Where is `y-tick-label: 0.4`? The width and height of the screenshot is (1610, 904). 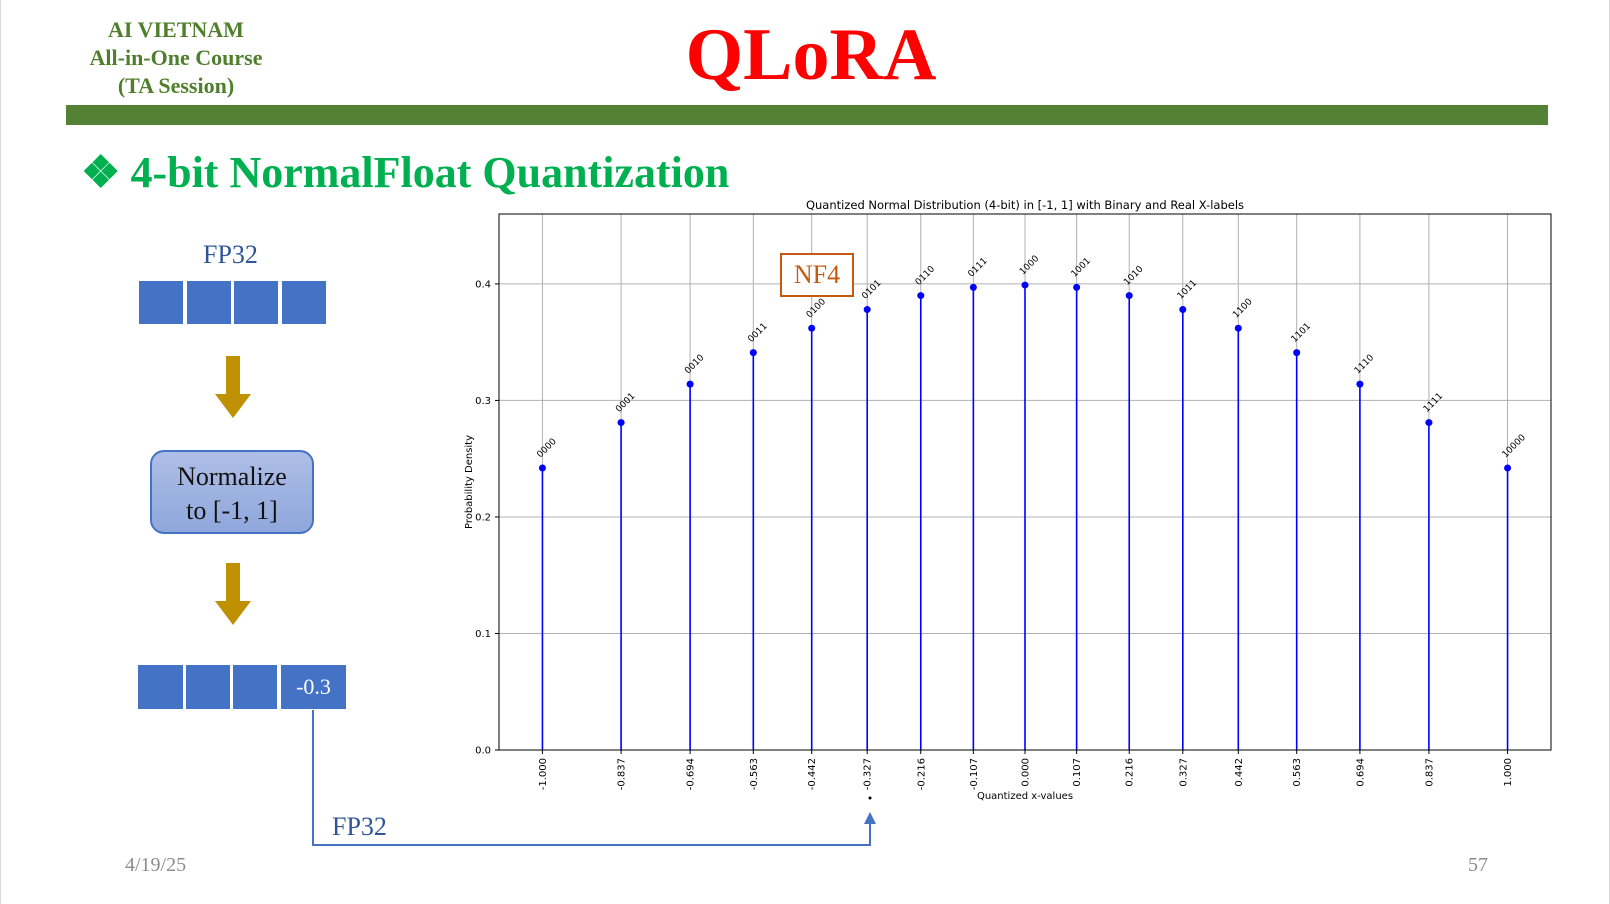 y-tick-label: 0.4 is located at coordinates (483, 284).